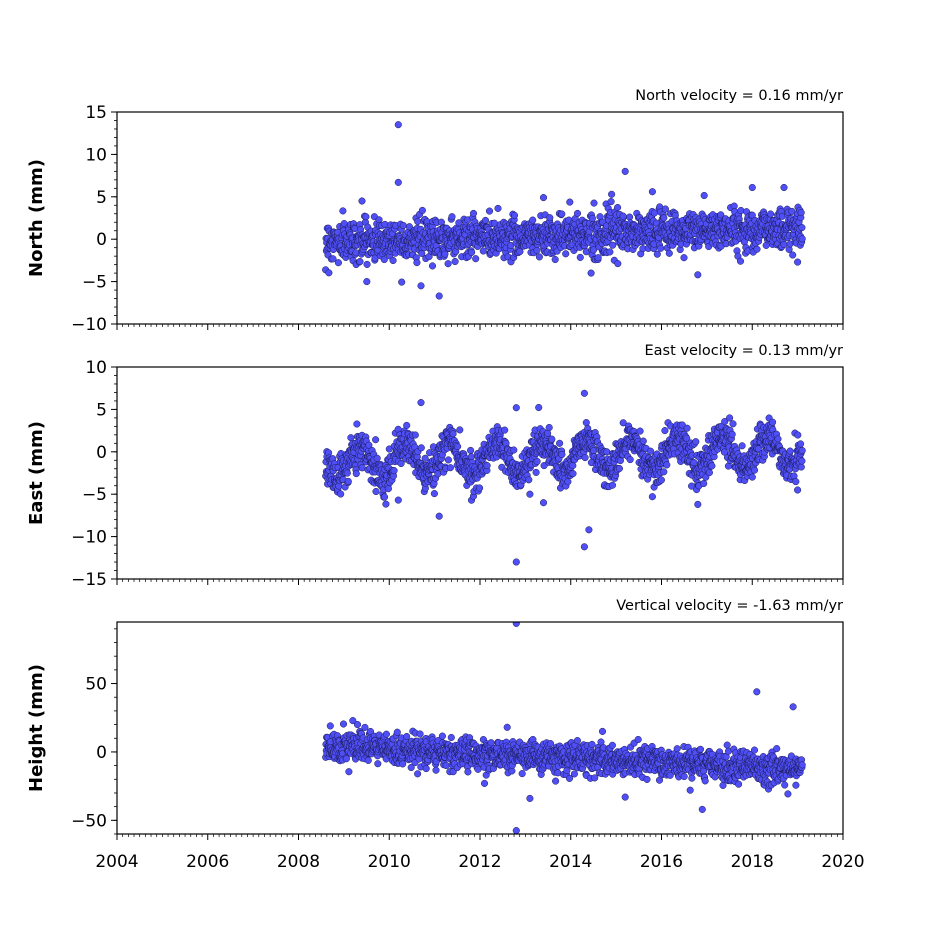 The width and height of the screenshot is (937, 937). What do you see at coordinates (89, 580) in the screenshot?
I see `y-tick-label: −15` at bounding box center [89, 580].